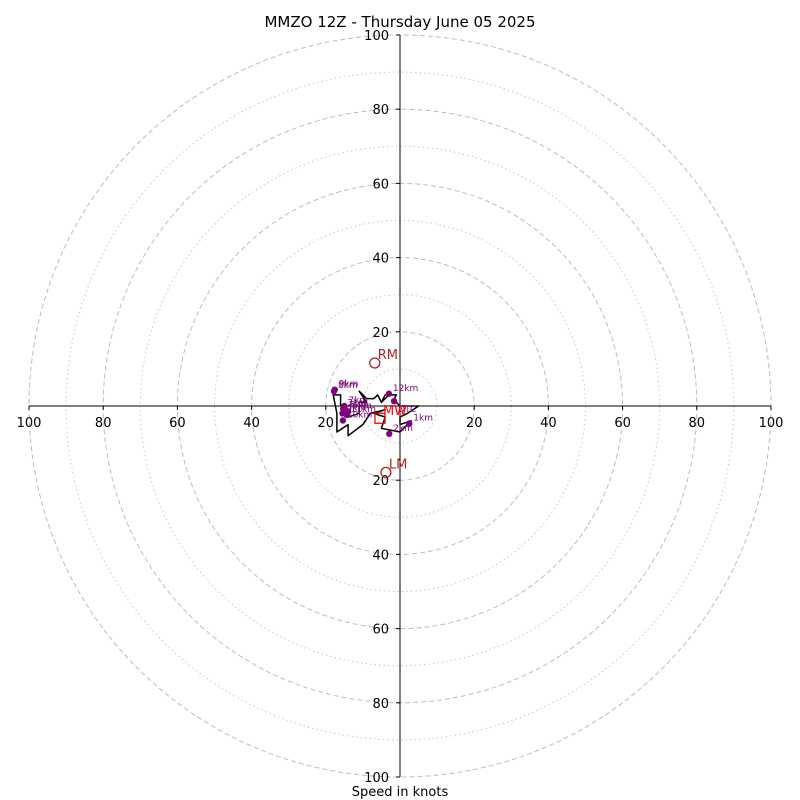  I want to click on height-marker-label: 9km, so click(349, 385).